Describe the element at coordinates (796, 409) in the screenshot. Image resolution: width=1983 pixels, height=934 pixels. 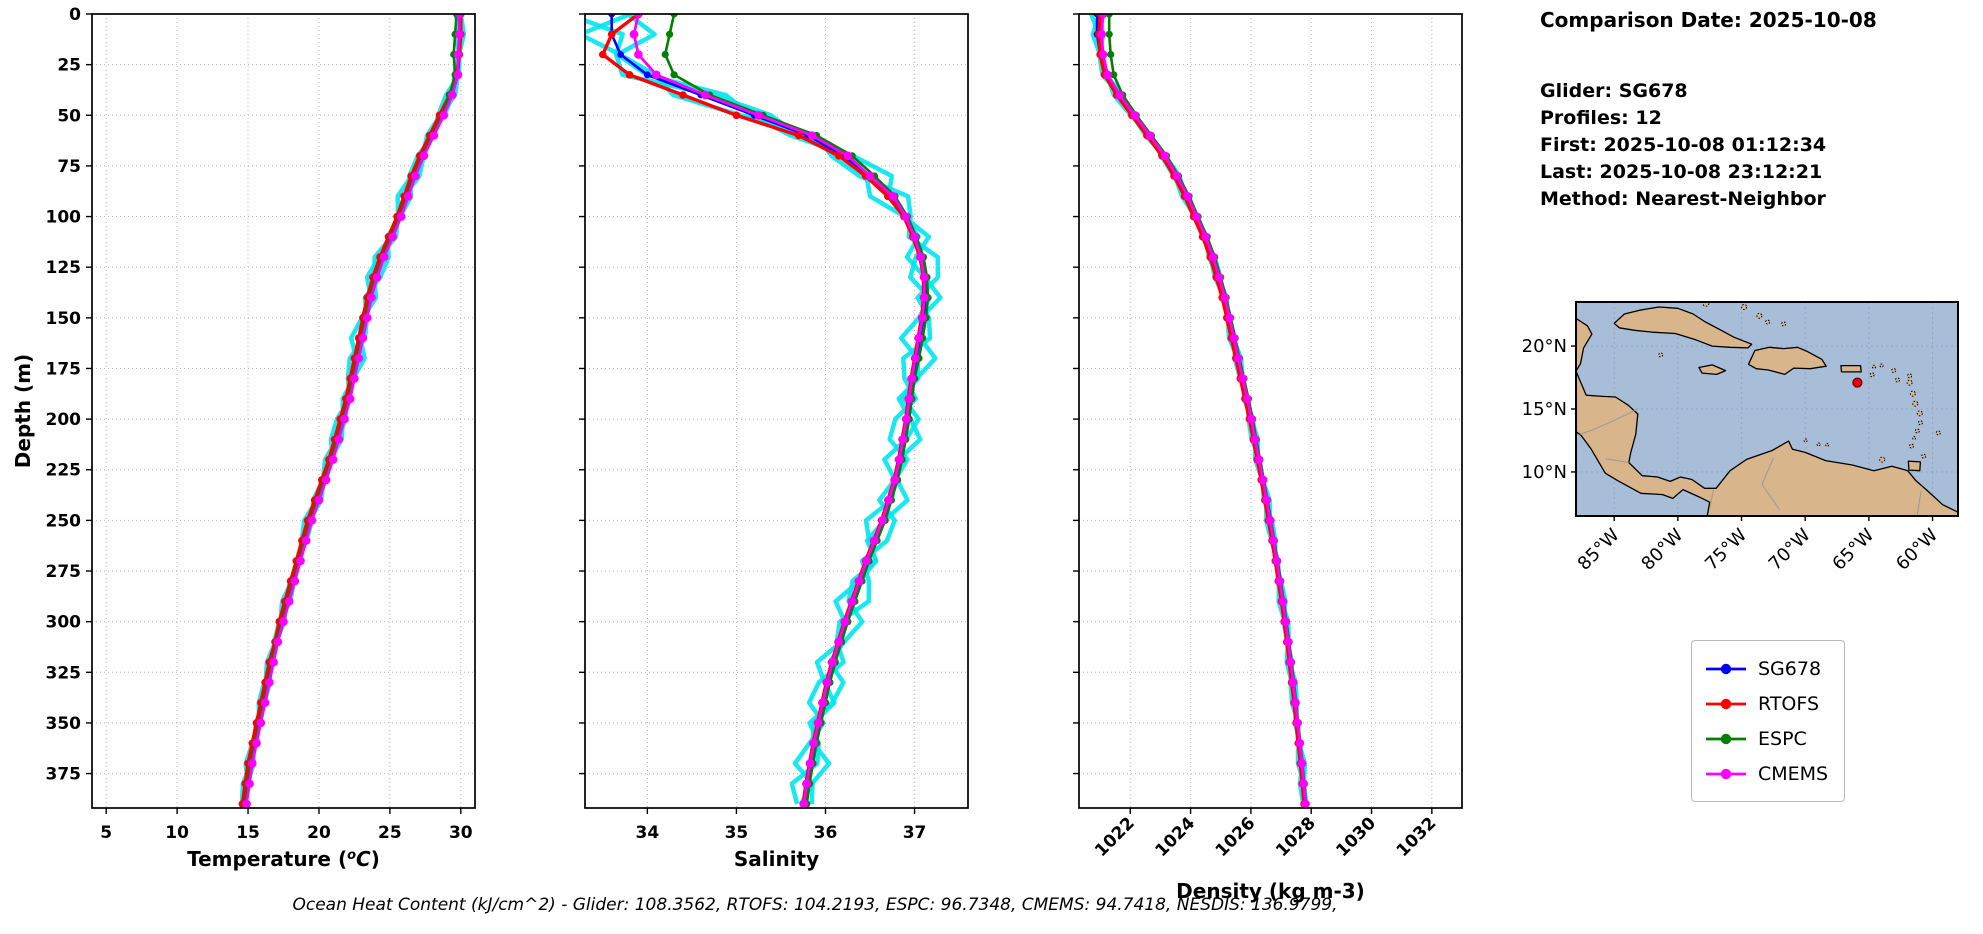
I see `series-line-ESPC` at that location.